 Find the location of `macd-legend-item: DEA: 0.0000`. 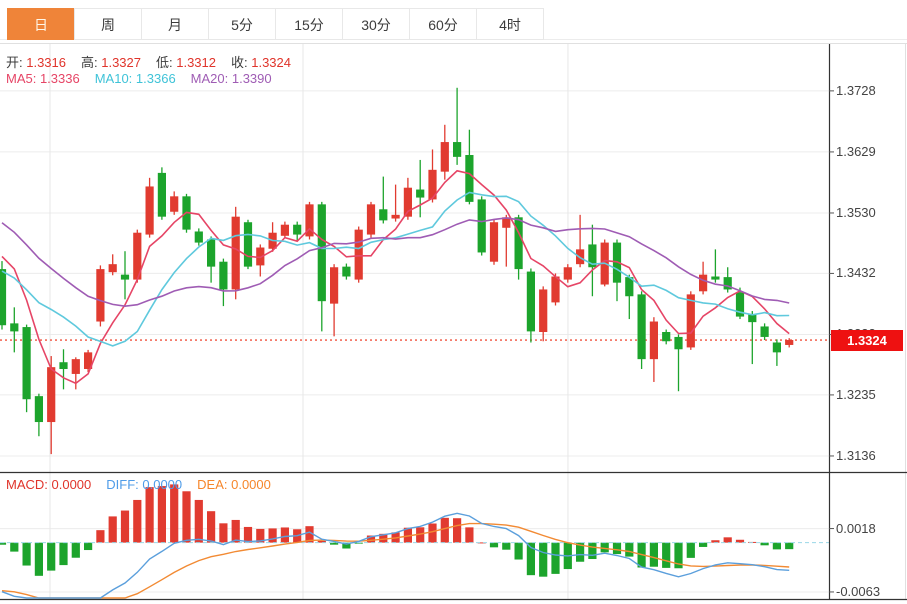

macd-legend-item: DEA: 0.0000 is located at coordinates (234, 484).